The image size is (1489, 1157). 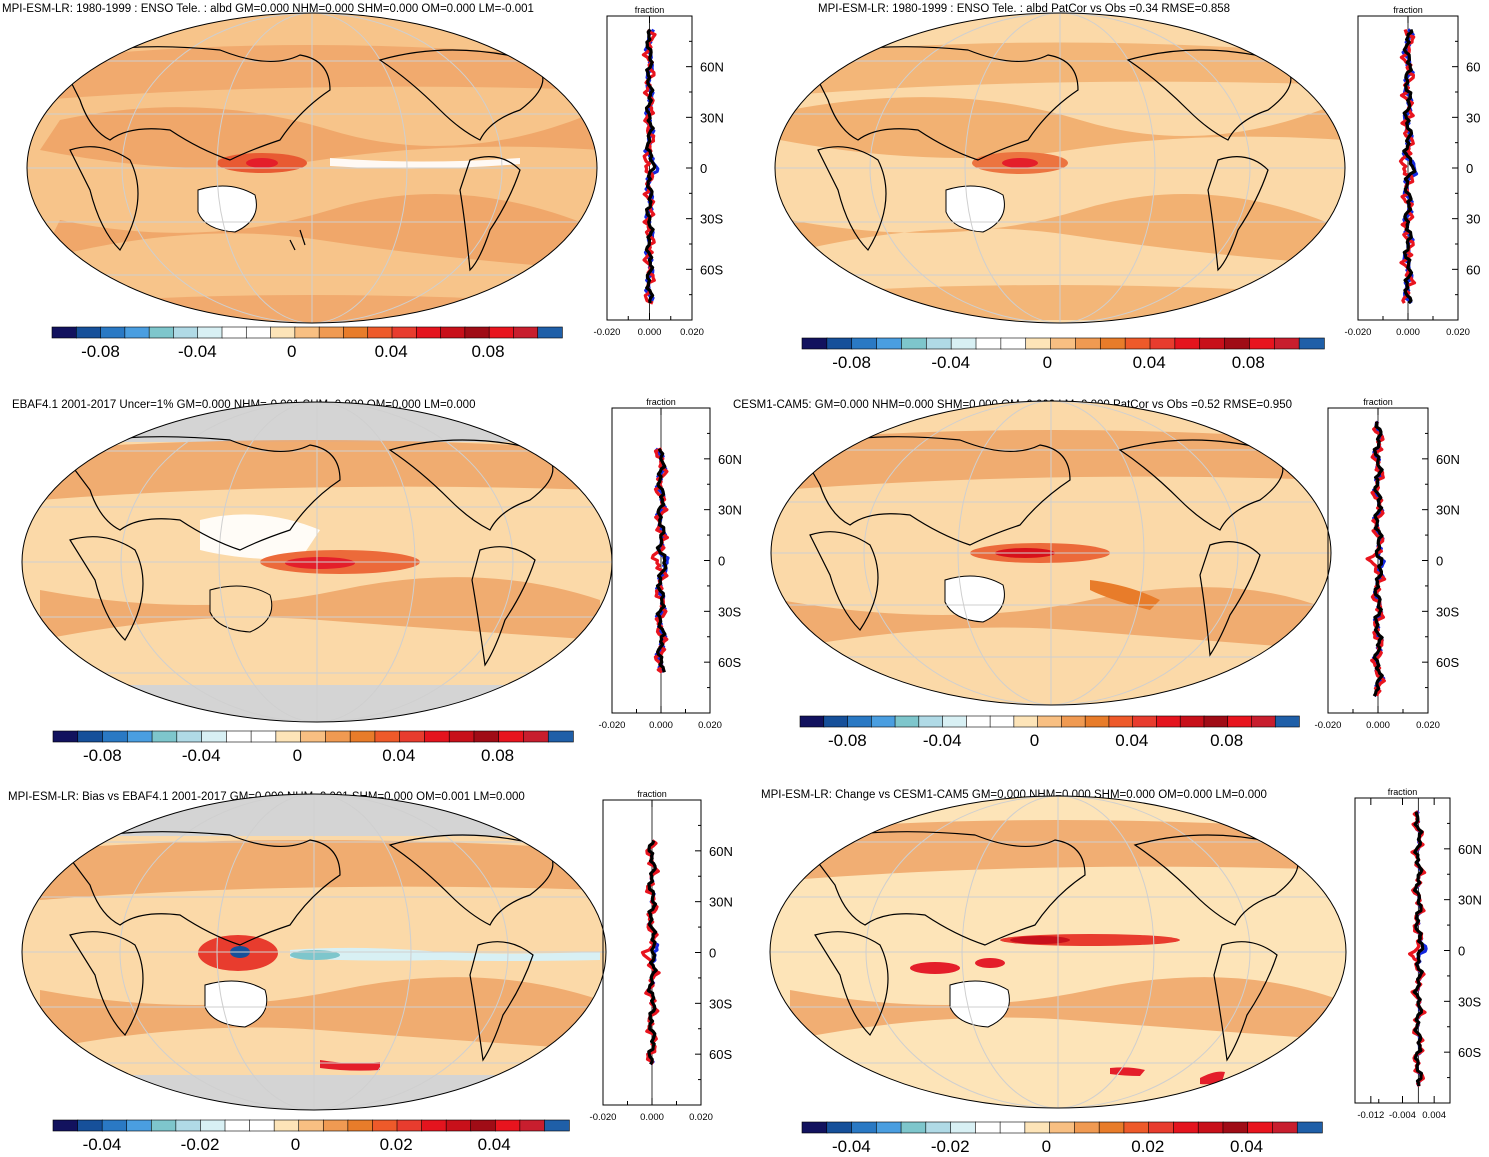 I want to click on graticule, so click(x=1051, y=553).